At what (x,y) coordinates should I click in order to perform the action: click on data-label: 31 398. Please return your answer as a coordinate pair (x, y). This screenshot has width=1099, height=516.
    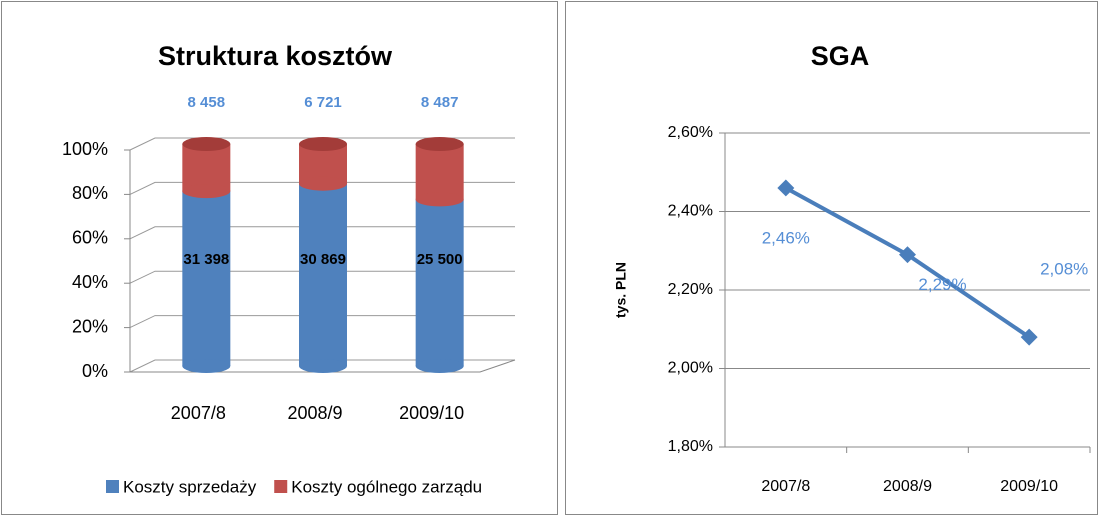
    Looking at the image, I should click on (206, 259).